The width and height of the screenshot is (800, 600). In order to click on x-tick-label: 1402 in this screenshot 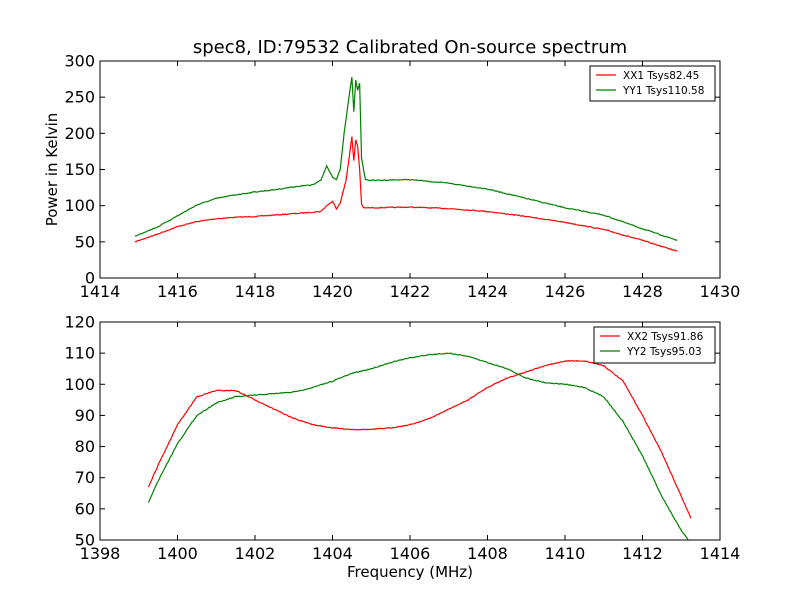, I will do `click(255, 553)`.